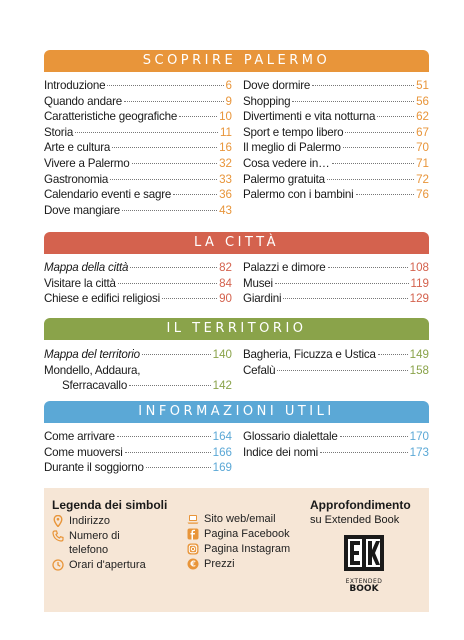 This screenshot has height=640, width=464. Describe the element at coordinates (107, 565) in the screenshot. I see `legend-item-label: Orari d'apertura` at that location.